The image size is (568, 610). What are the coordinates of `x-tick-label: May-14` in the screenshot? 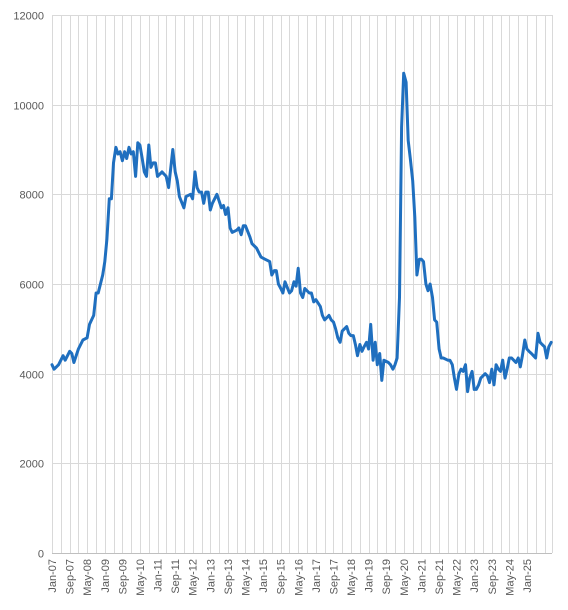 It's located at (246, 577).